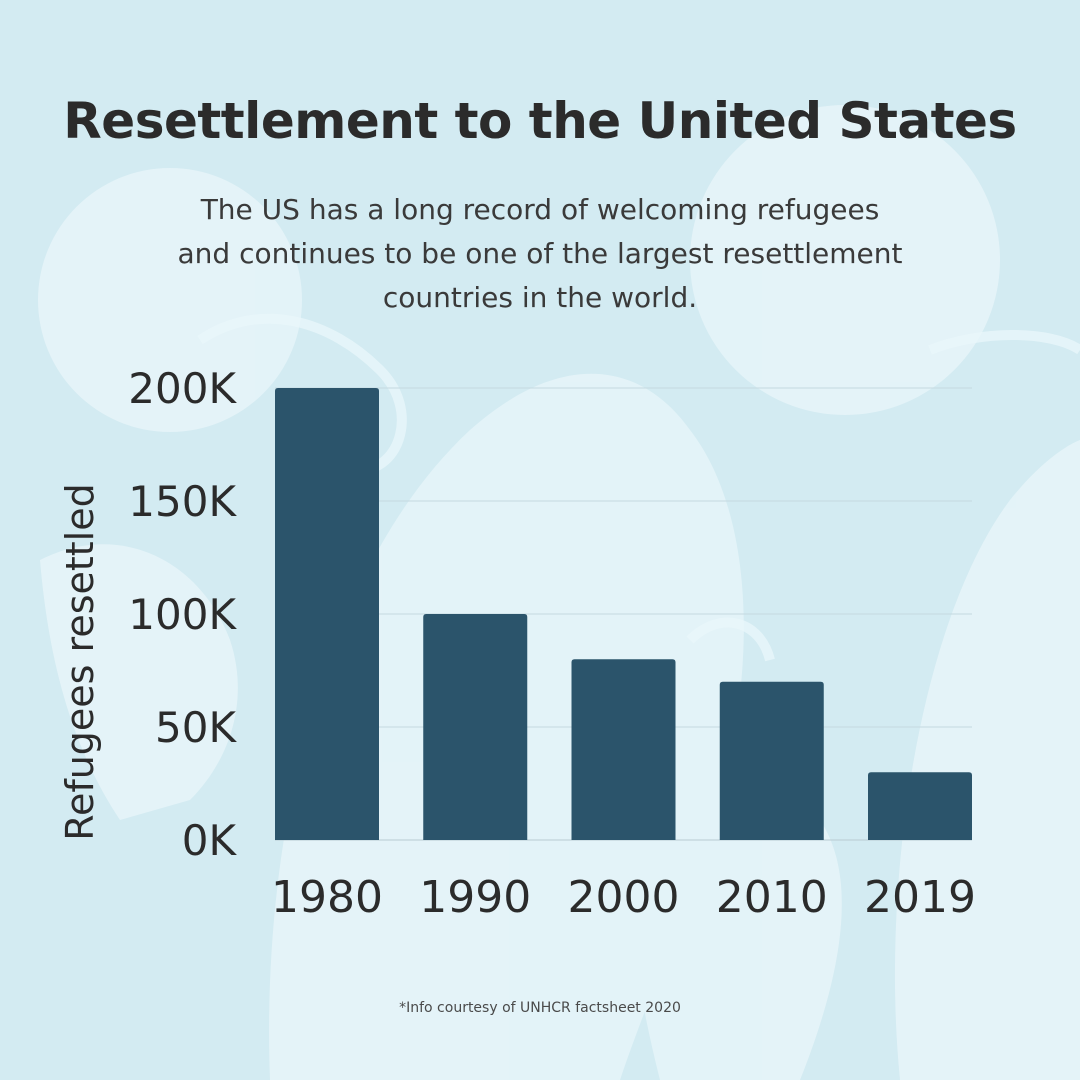 The width and height of the screenshot is (1080, 1080). I want to click on x-tick-label: 2010, so click(772, 897).